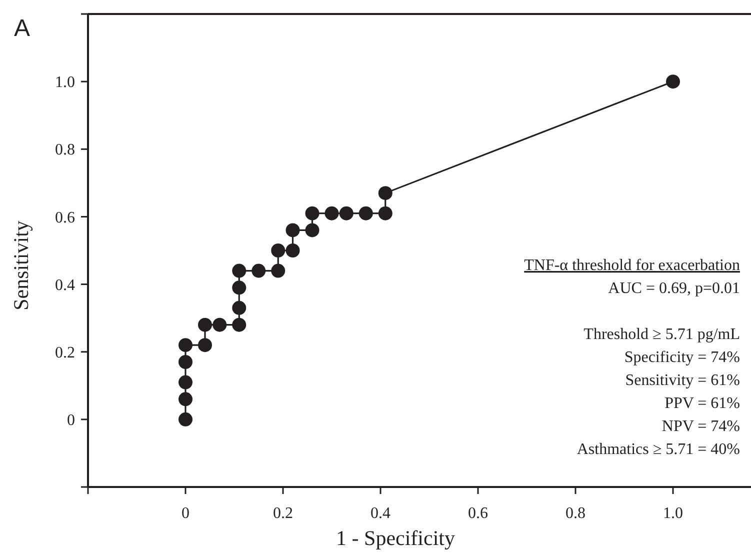  I want to click on x-axis-title: 1 - Specificity, so click(396, 538).